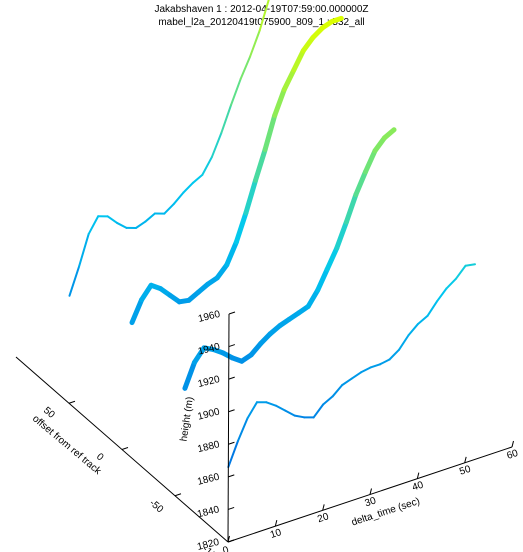  I want to click on z-tick-label: 1900, so click(209, 414).